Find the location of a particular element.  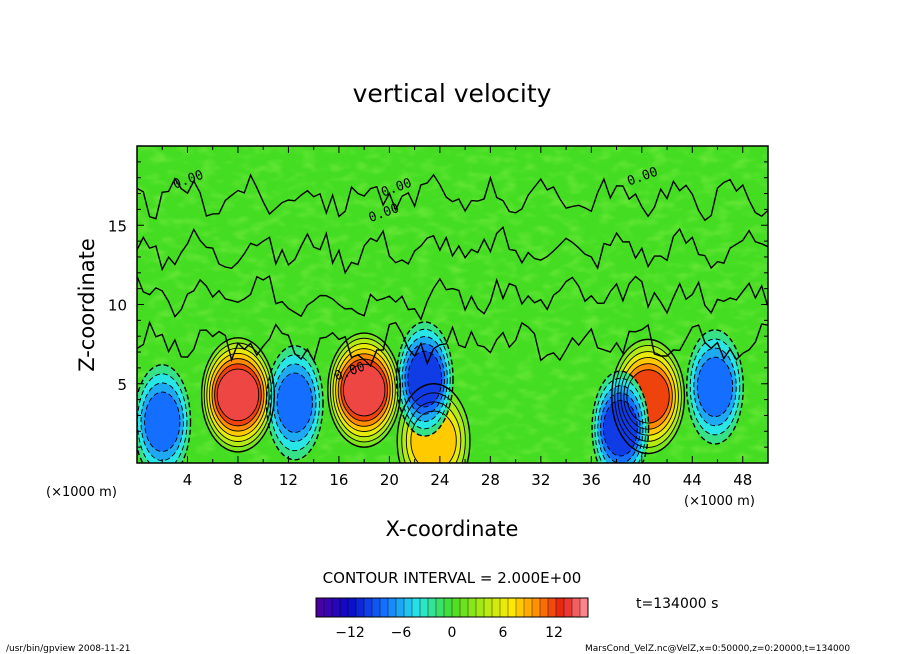

x-tick-label: 20 is located at coordinates (389, 480).